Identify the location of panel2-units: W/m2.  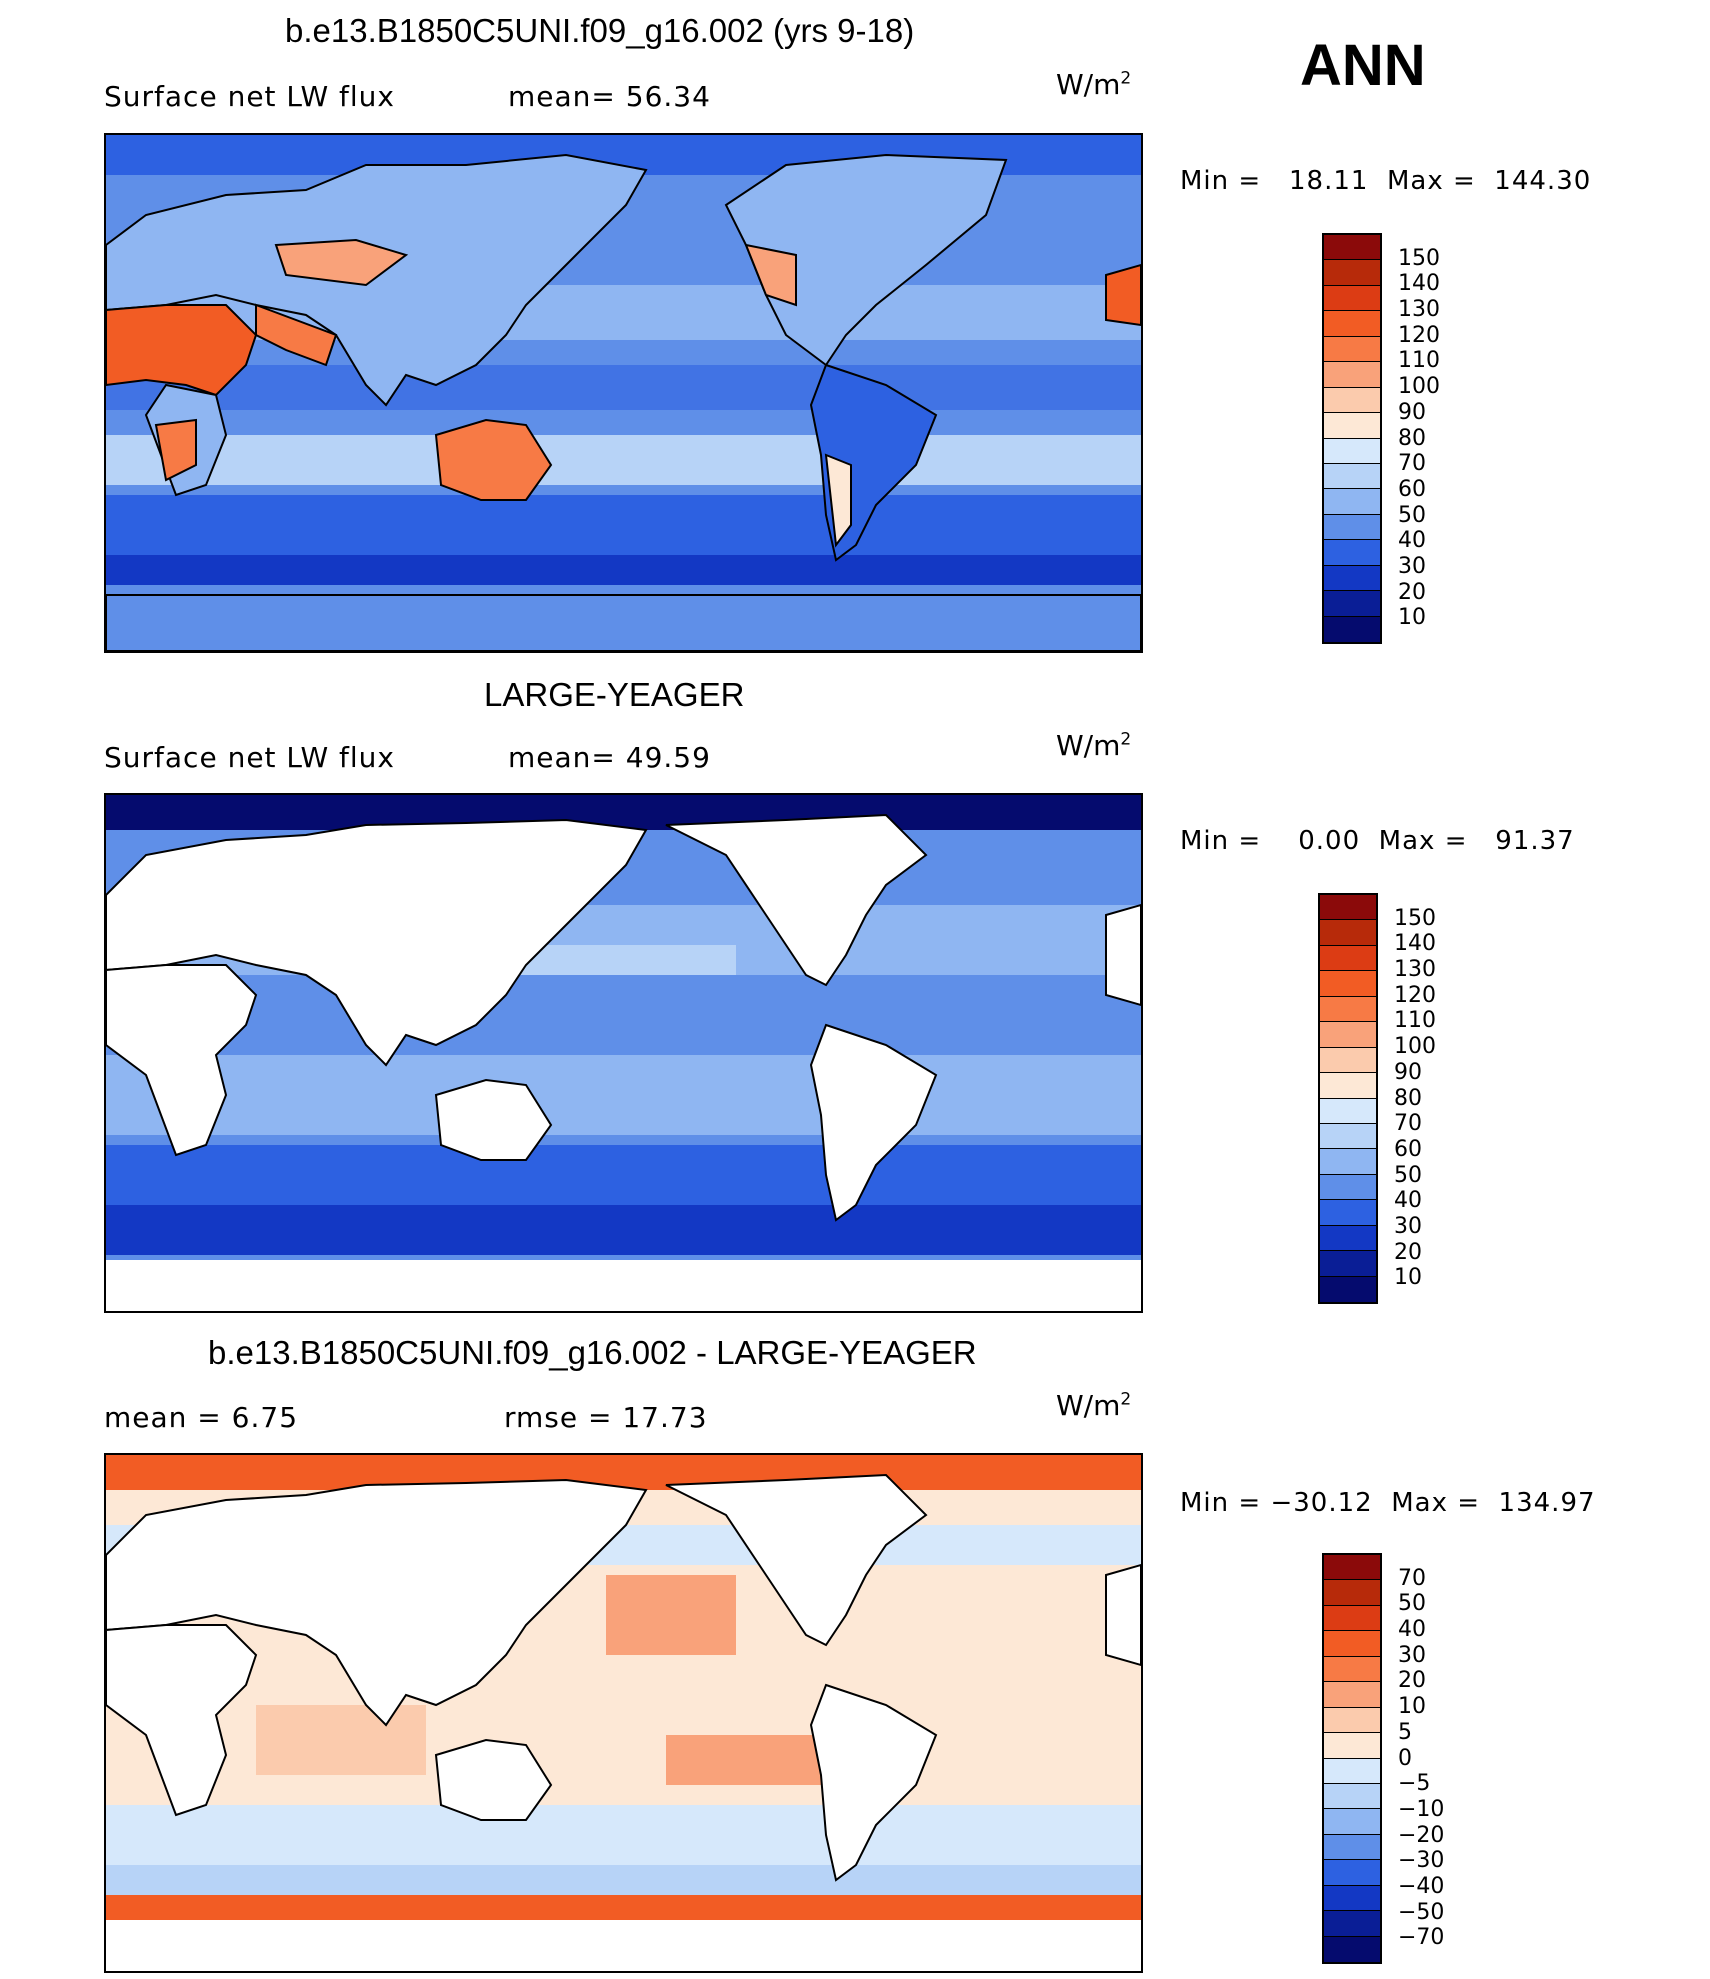
(1094, 745).